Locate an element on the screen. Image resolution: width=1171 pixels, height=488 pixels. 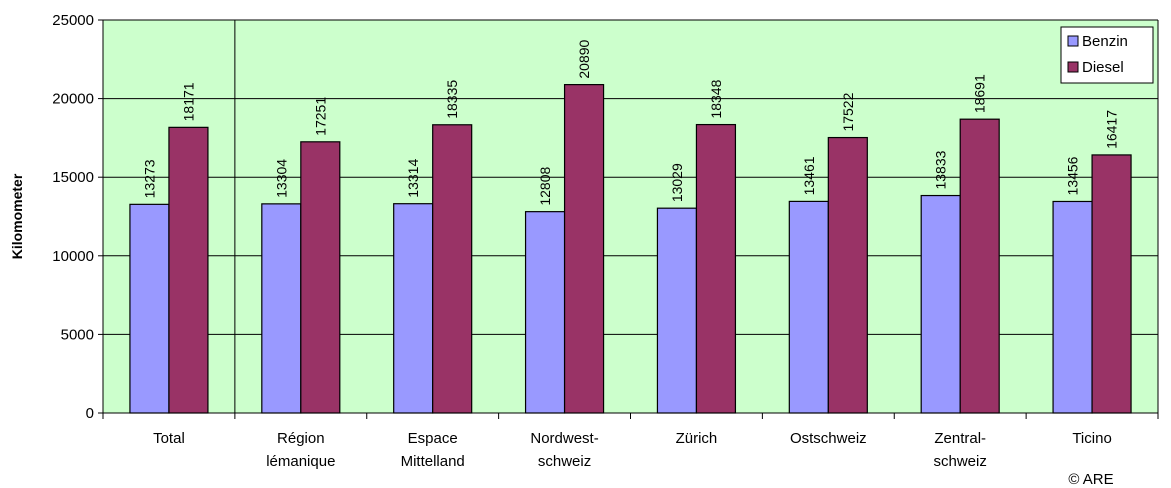
data-label: 13461 is located at coordinates (809, 175).